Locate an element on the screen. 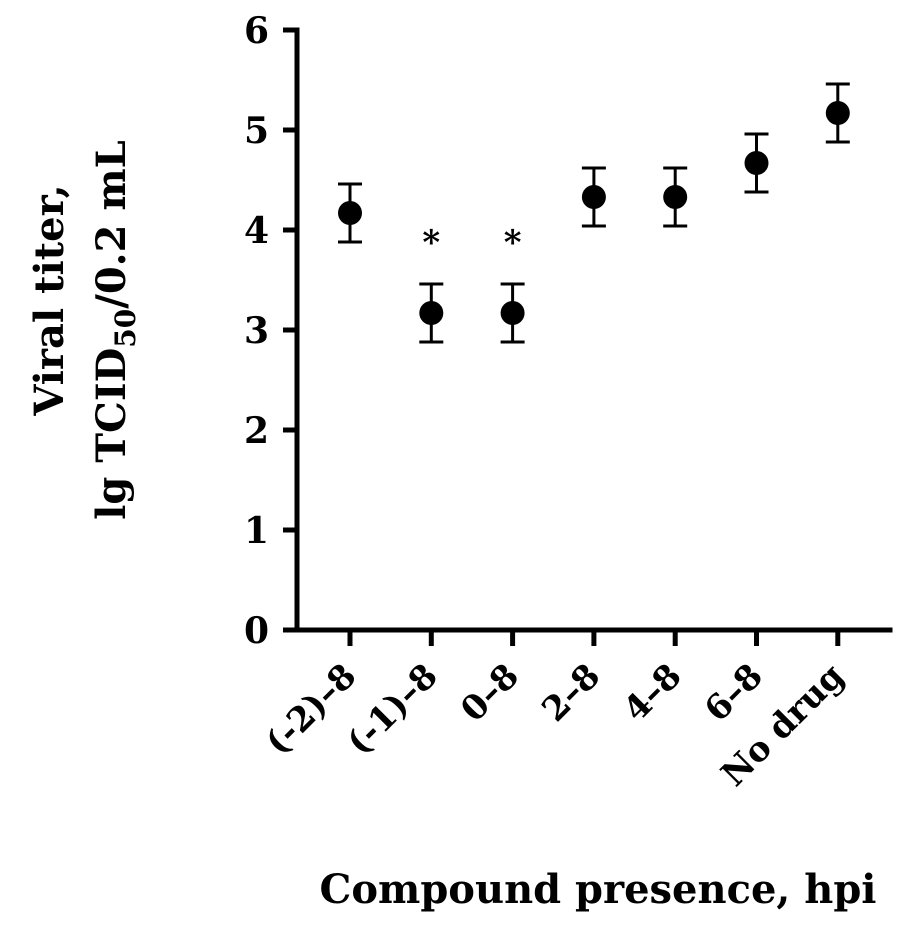  y-tick-label-1: 1 is located at coordinates (256, 531).